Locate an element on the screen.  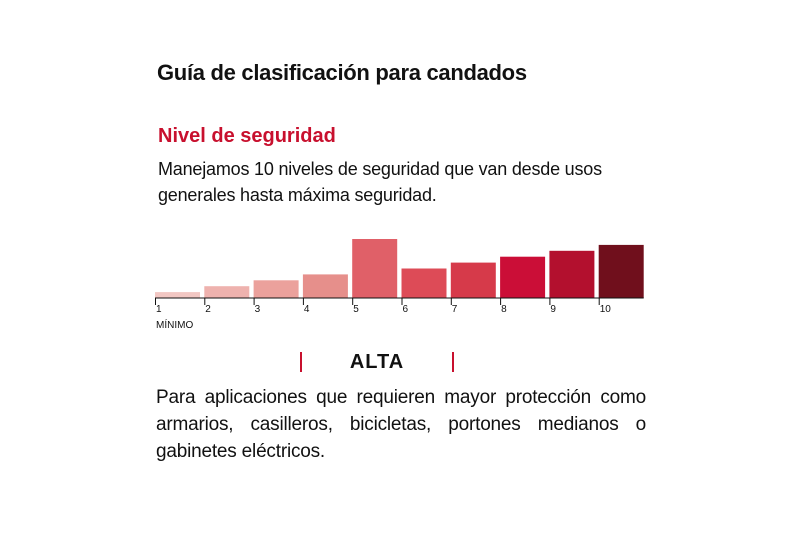
level-tick-label-10: 10 is located at coordinates (606, 309).